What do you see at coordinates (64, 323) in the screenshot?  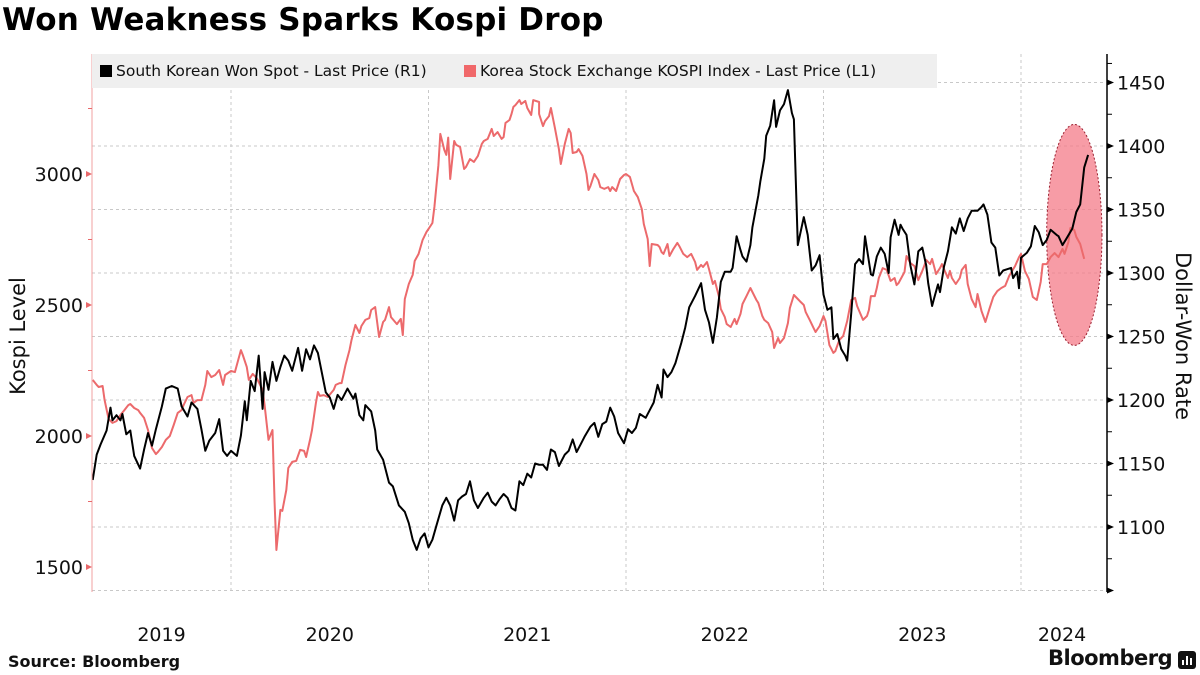 I see `left-axis: 1500 2000 2500 3000` at bounding box center [64, 323].